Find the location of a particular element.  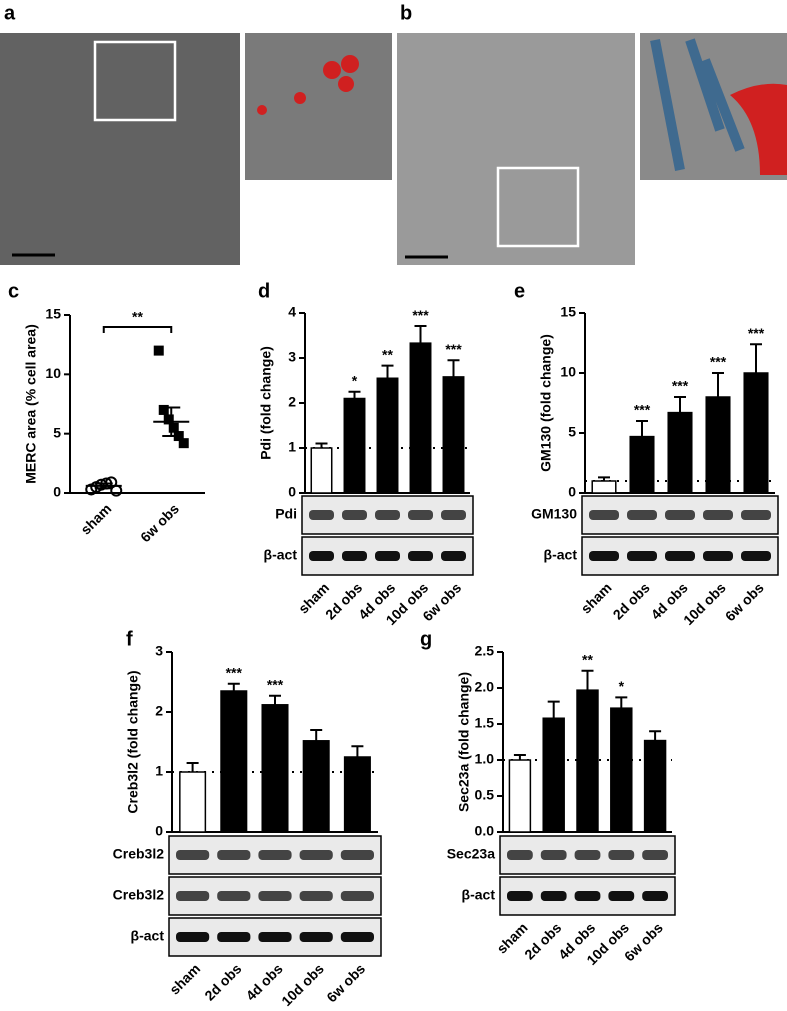

micrograph-shade is located at coordinates (120, 149).